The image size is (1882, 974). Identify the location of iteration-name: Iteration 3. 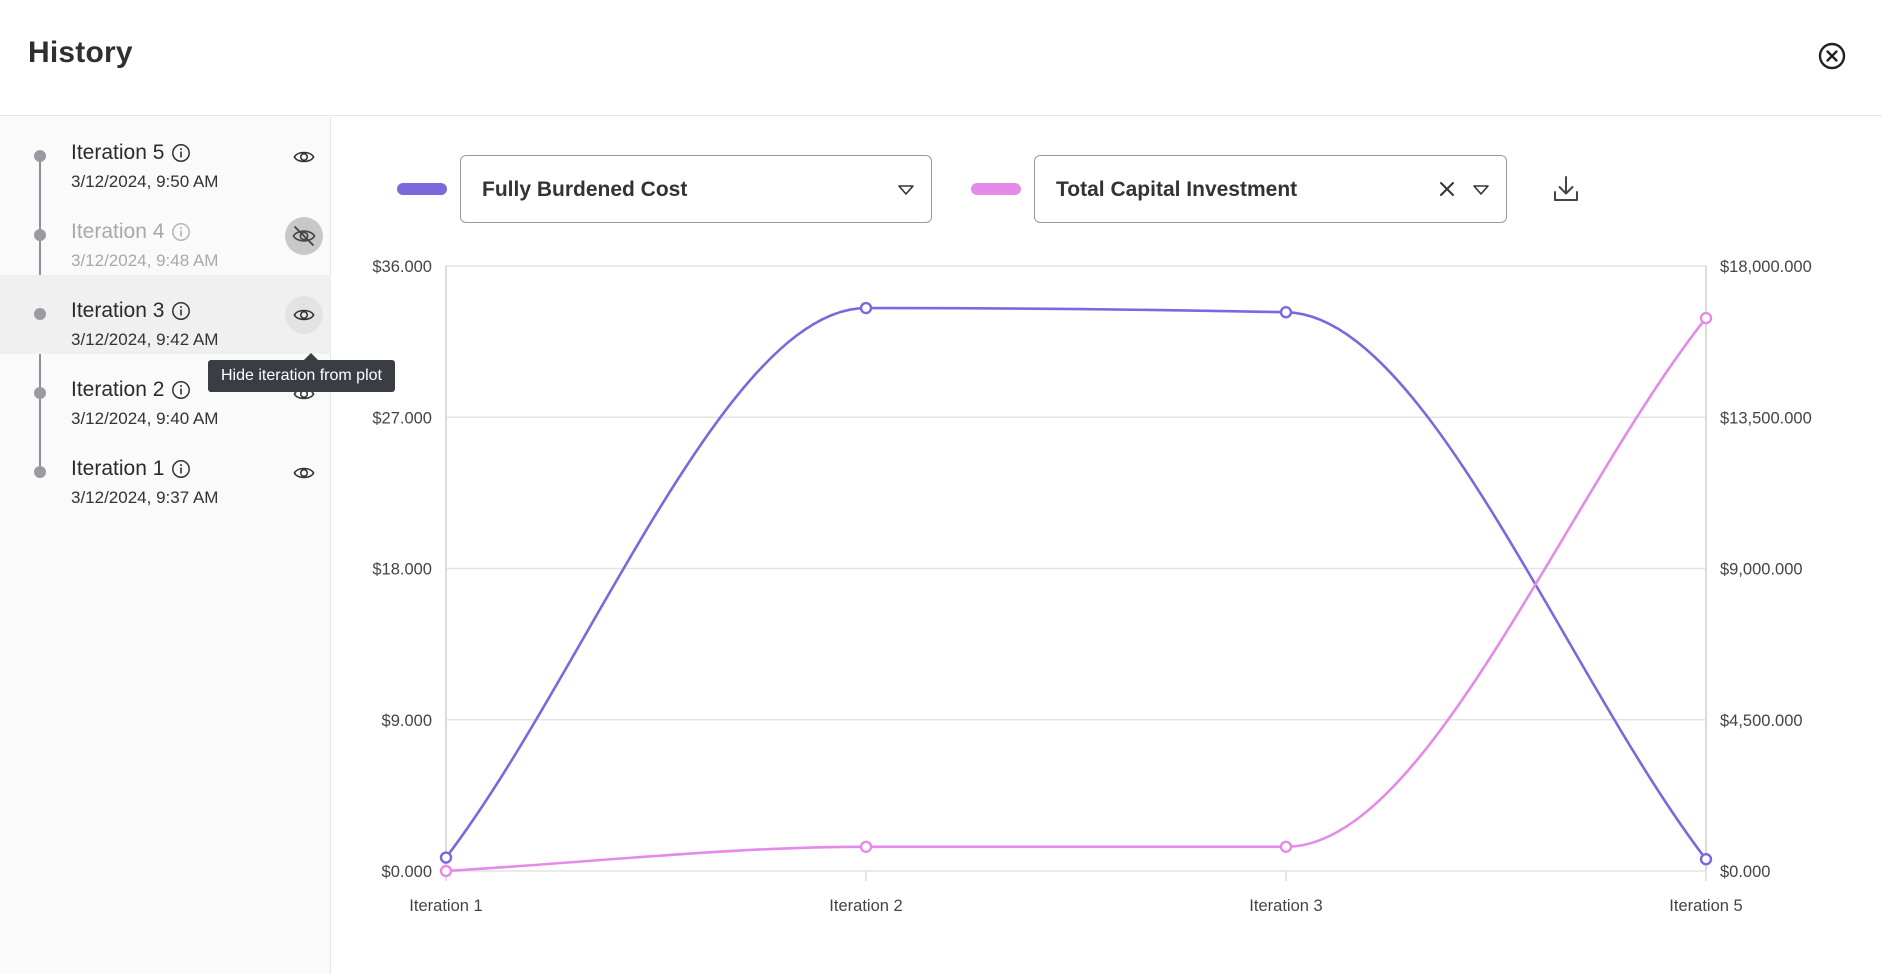
(118, 310).